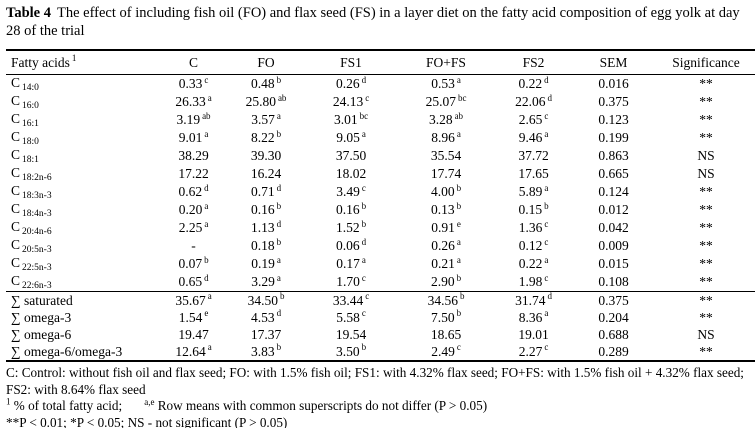 The height and width of the screenshot is (428, 755). I want to click on sem-cell: 0.123, so click(613, 119).